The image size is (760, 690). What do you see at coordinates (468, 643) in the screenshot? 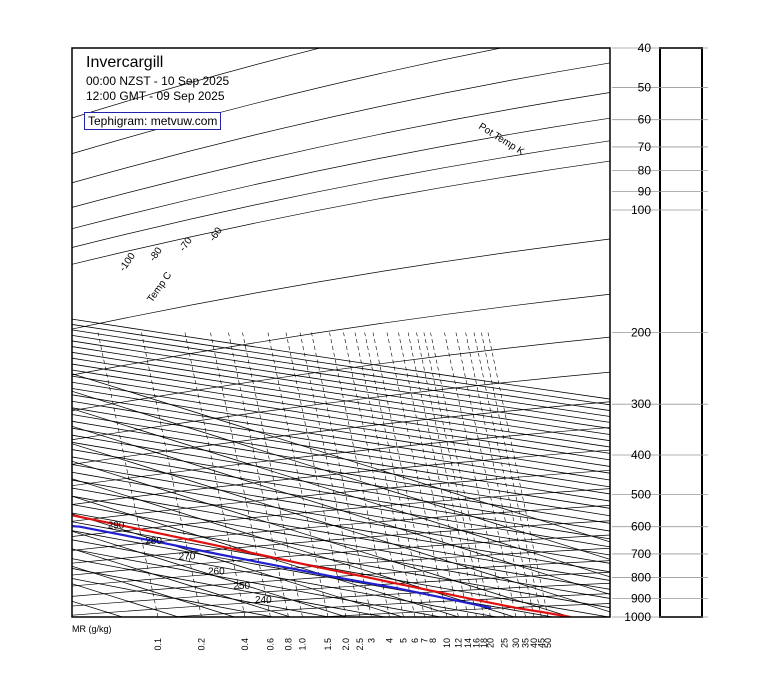
I see `mixing-ratio-label: 14` at bounding box center [468, 643].